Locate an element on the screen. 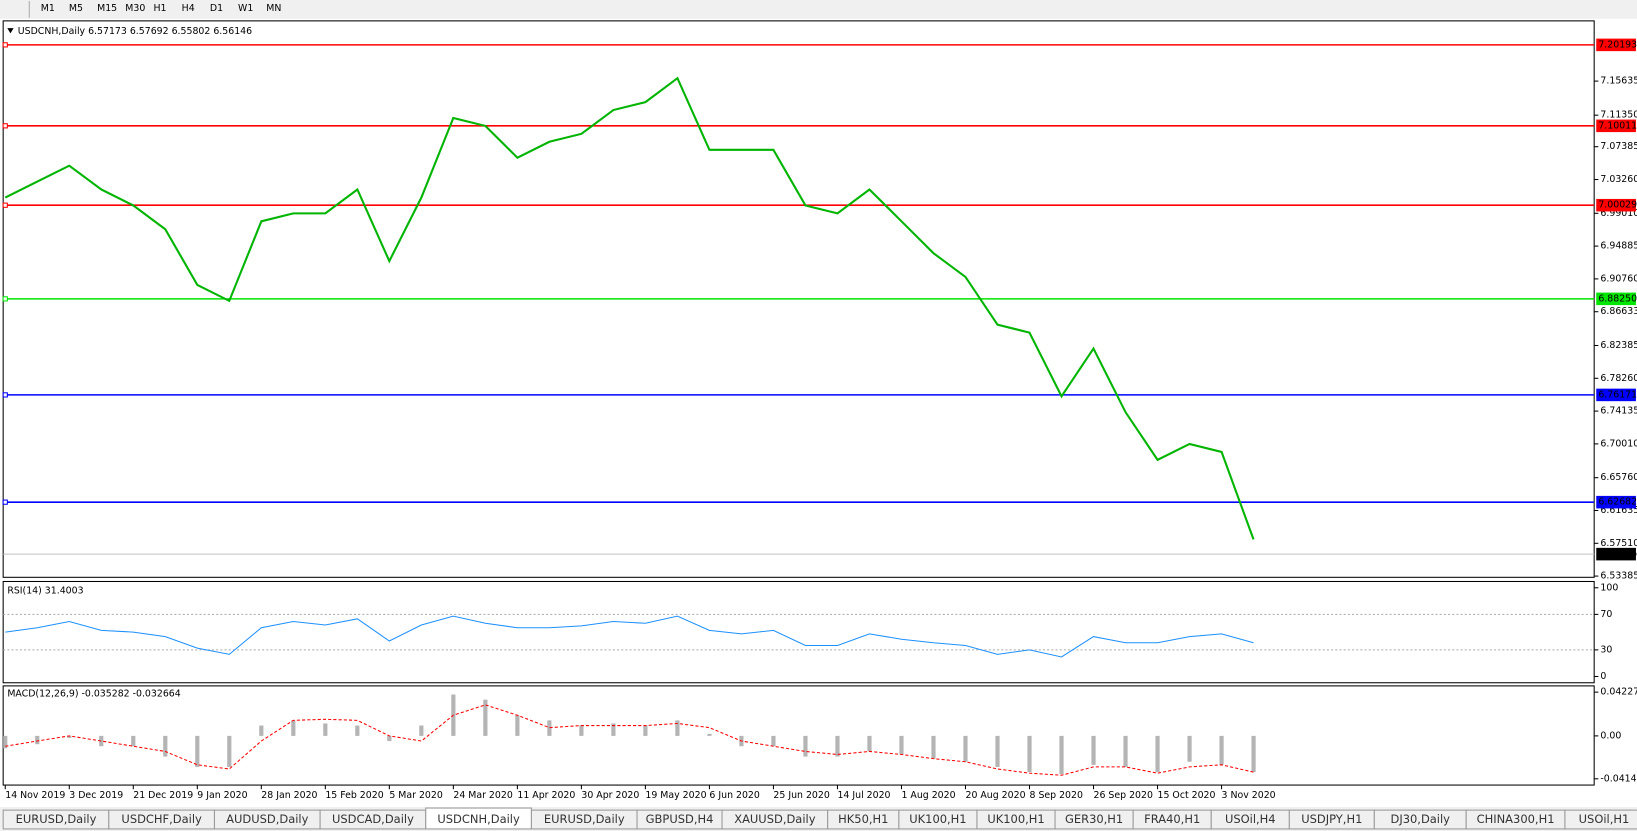 This screenshot has width=1637, height=831. tab: USOil,H4 is located at coordinates (1250, 819).